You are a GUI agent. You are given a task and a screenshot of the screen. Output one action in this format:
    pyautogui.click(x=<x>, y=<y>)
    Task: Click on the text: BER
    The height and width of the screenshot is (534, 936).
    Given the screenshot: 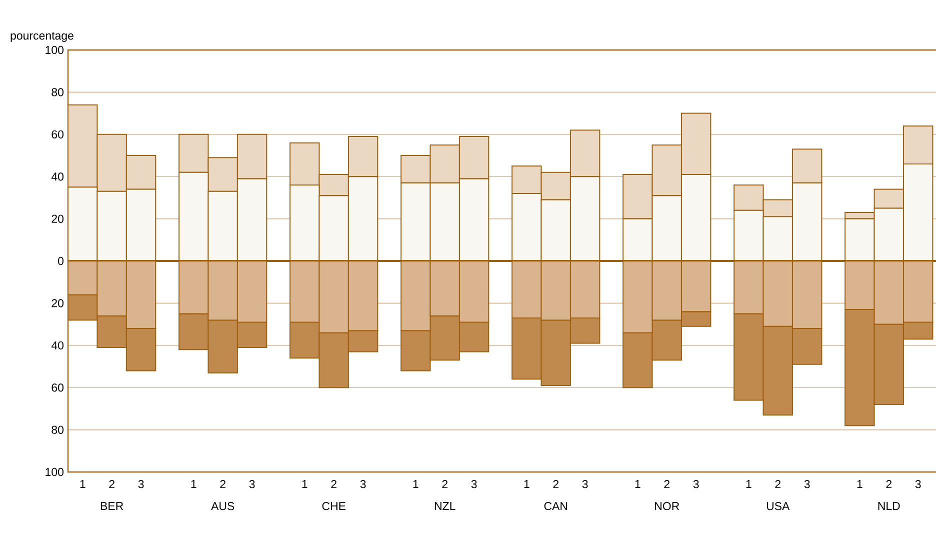 What is the action you would take?
    pyautogui.click(x=112, y=506)
    